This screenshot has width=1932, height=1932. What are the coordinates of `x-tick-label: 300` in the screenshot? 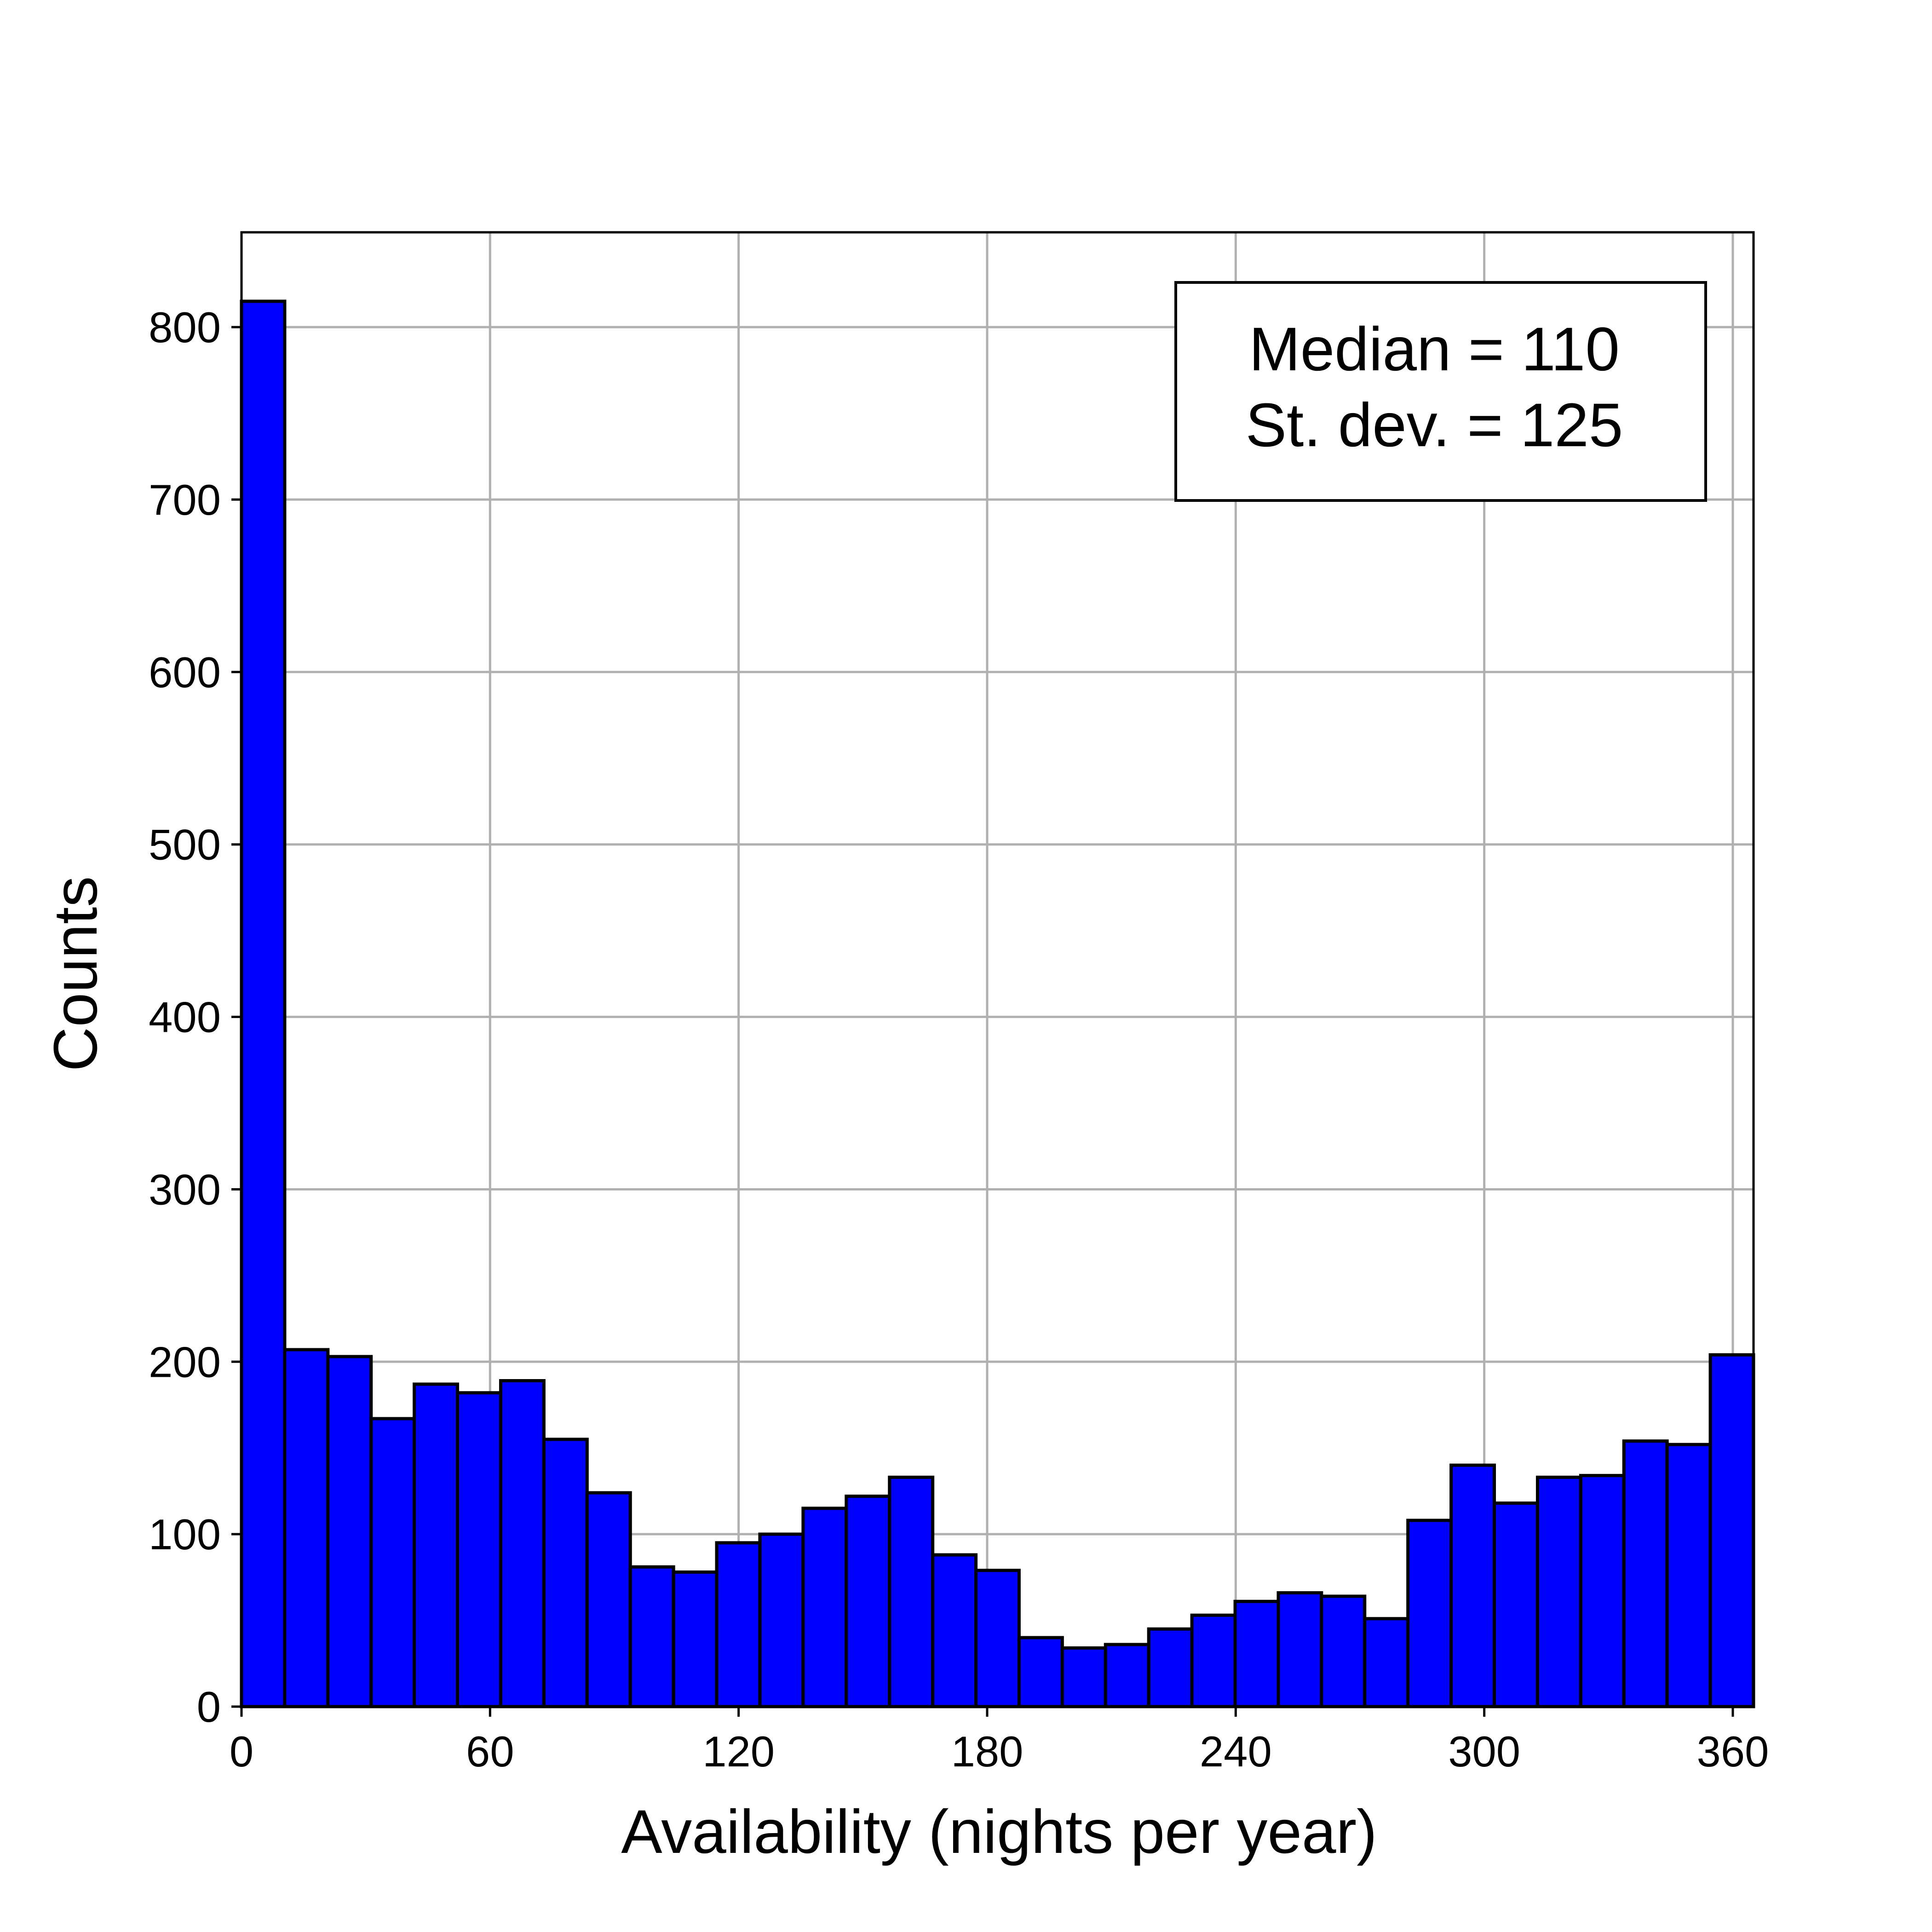 It's located at (1484, 1751).